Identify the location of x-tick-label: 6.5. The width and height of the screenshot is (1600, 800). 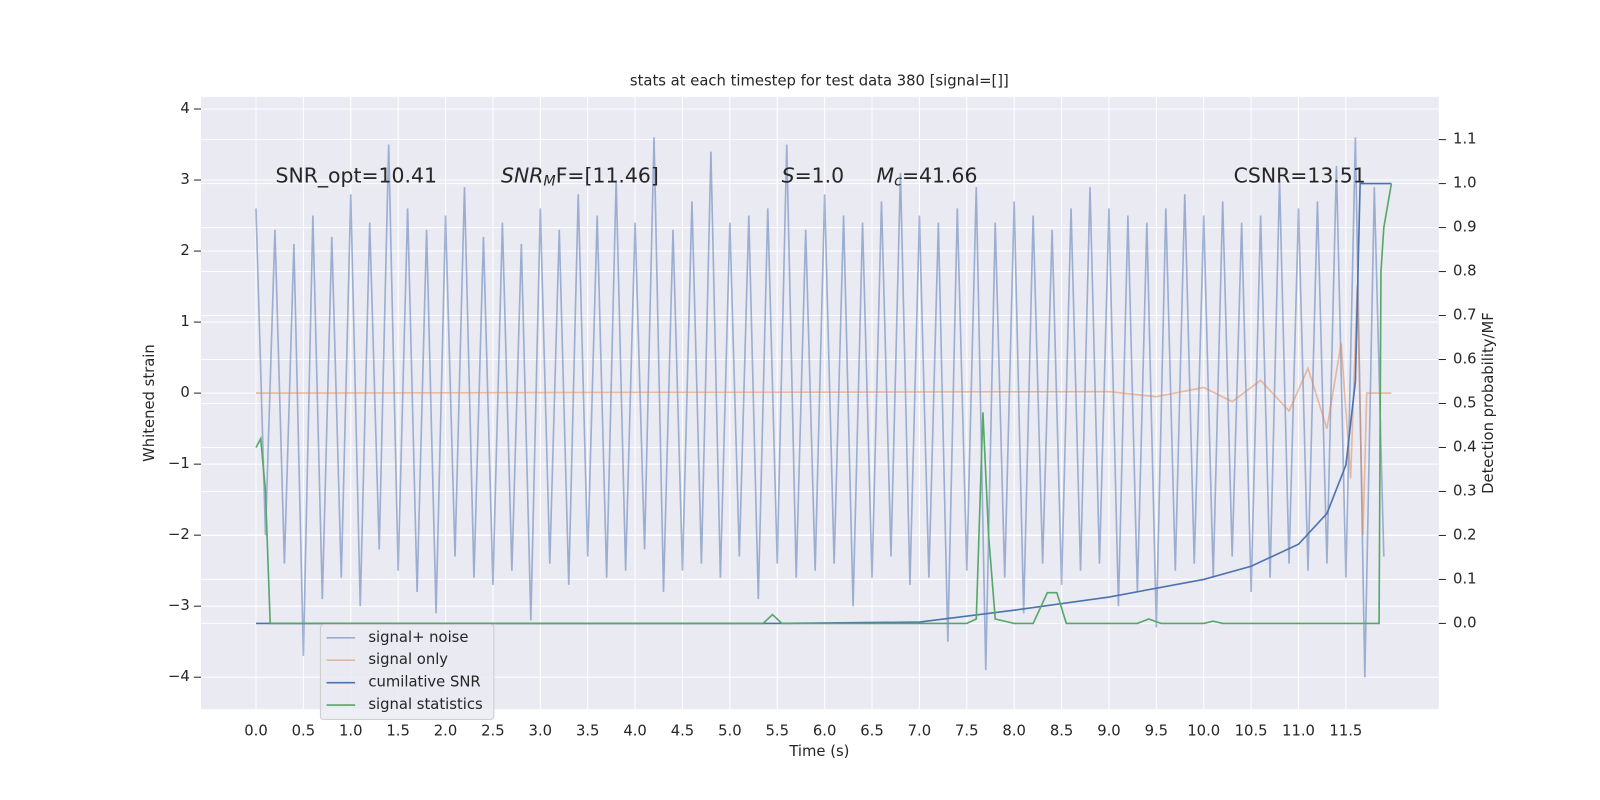
(872, 731).